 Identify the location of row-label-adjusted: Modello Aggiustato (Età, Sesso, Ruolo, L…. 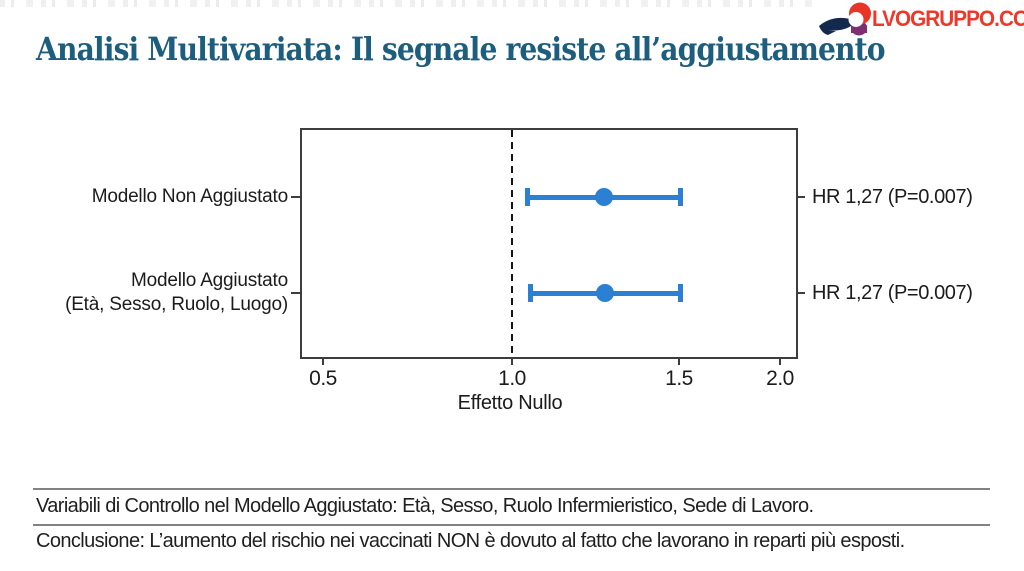
(164, 293).